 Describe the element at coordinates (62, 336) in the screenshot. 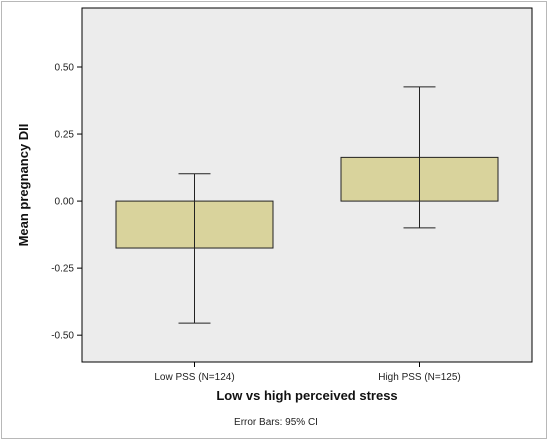

I see `y-tick-label: -0.50` at that location.